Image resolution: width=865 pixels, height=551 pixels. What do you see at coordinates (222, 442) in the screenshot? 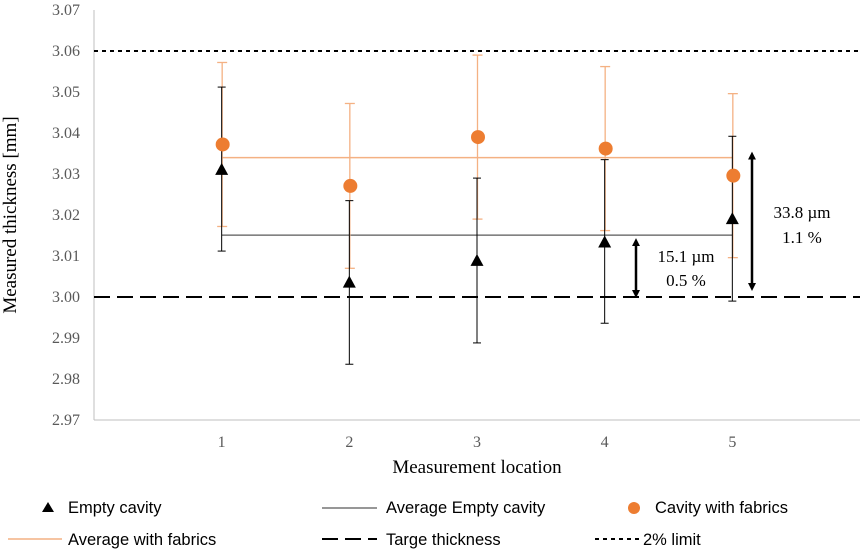
I see `x-tick-label: 1` at bounding box center [222, 442].